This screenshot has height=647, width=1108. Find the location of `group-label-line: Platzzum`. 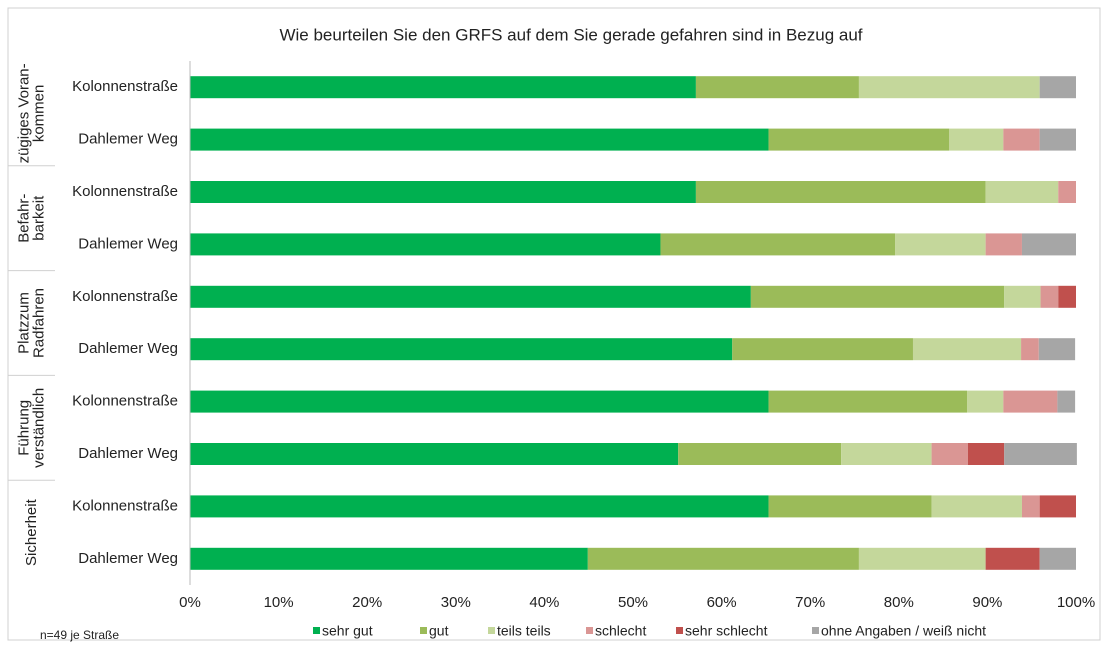

group-label-line: Platzzum is located at coordinates (23, 323).